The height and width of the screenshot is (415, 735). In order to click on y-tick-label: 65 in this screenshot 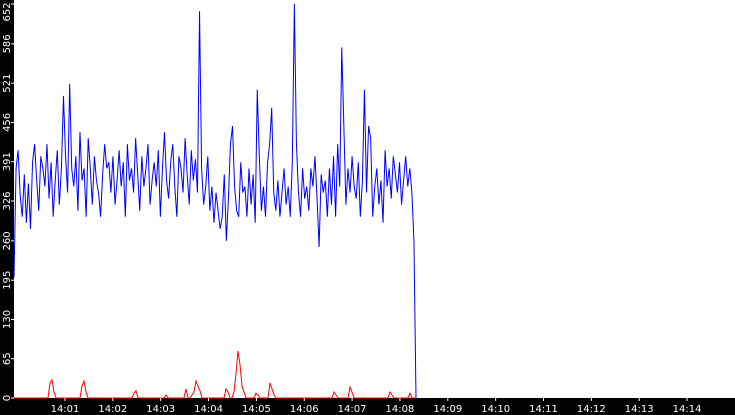, I will do `click(7, 358)`.